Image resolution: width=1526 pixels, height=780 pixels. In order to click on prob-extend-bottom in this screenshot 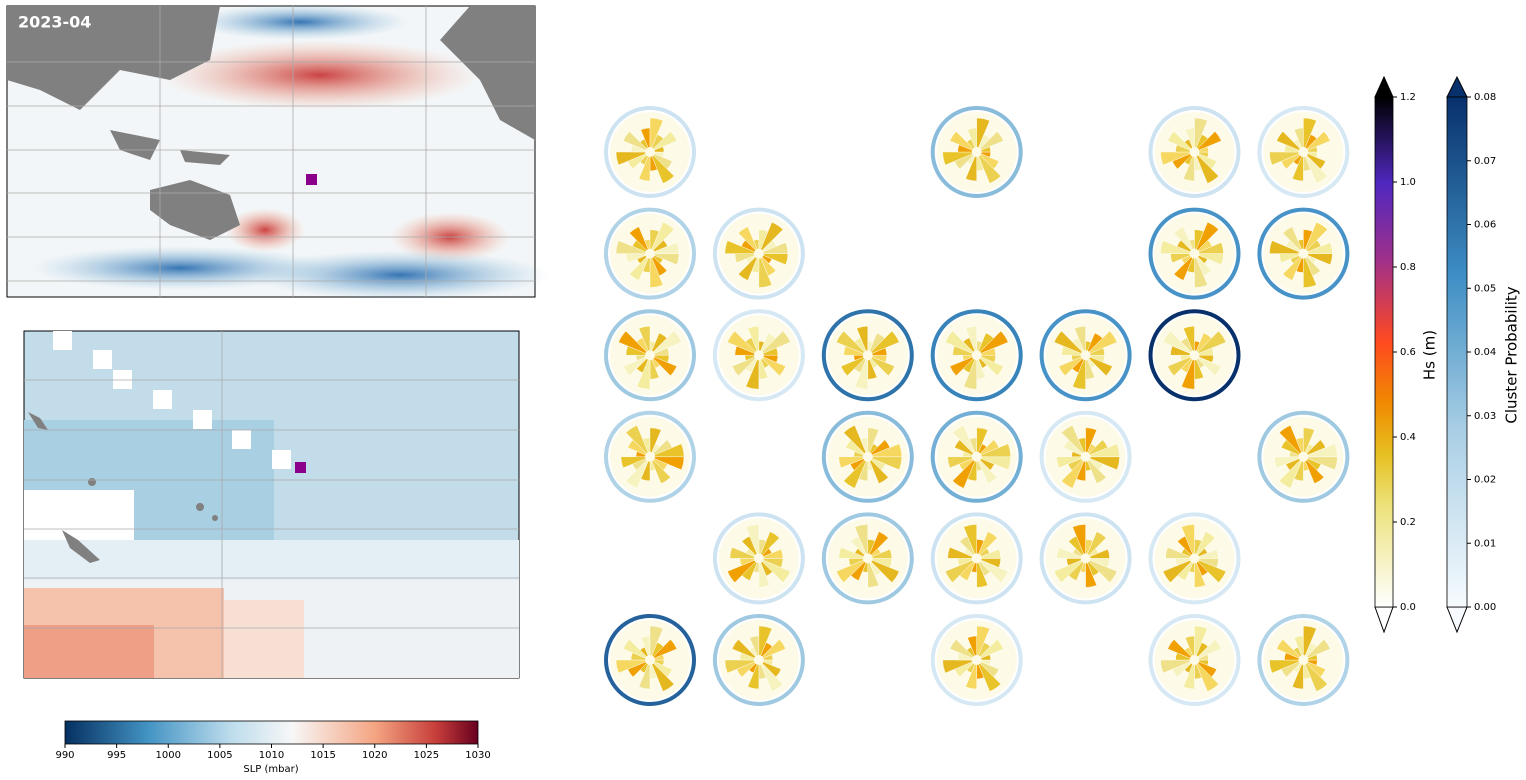, I will do `click(1457, 620)`.